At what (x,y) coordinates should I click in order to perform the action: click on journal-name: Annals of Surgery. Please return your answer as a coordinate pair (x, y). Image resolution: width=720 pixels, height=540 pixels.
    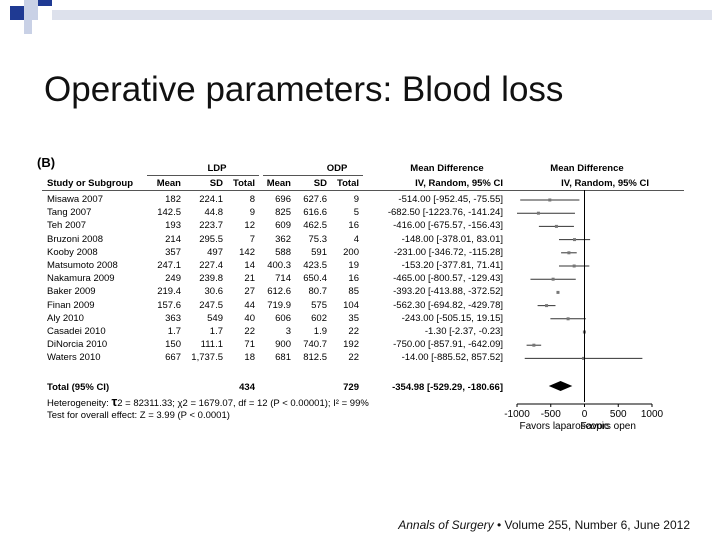
    Looking at the image, I should click on (446, 525).